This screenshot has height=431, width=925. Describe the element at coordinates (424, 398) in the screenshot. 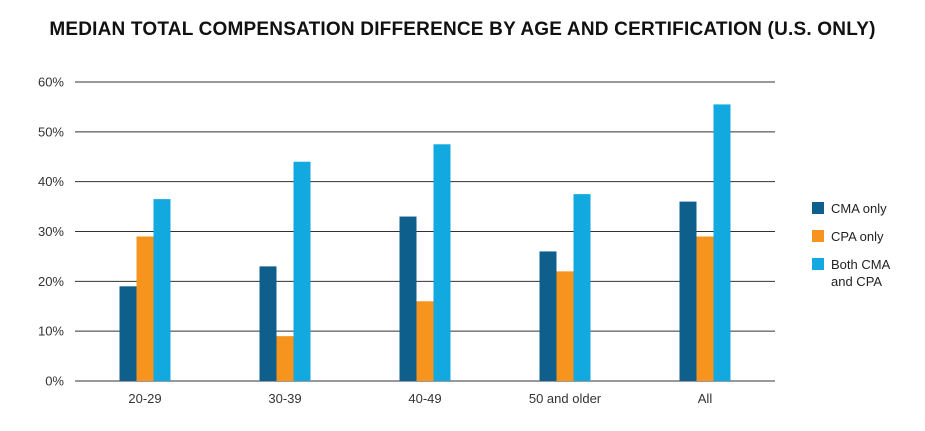

I see `x-tick-label: 40-49` at that location.